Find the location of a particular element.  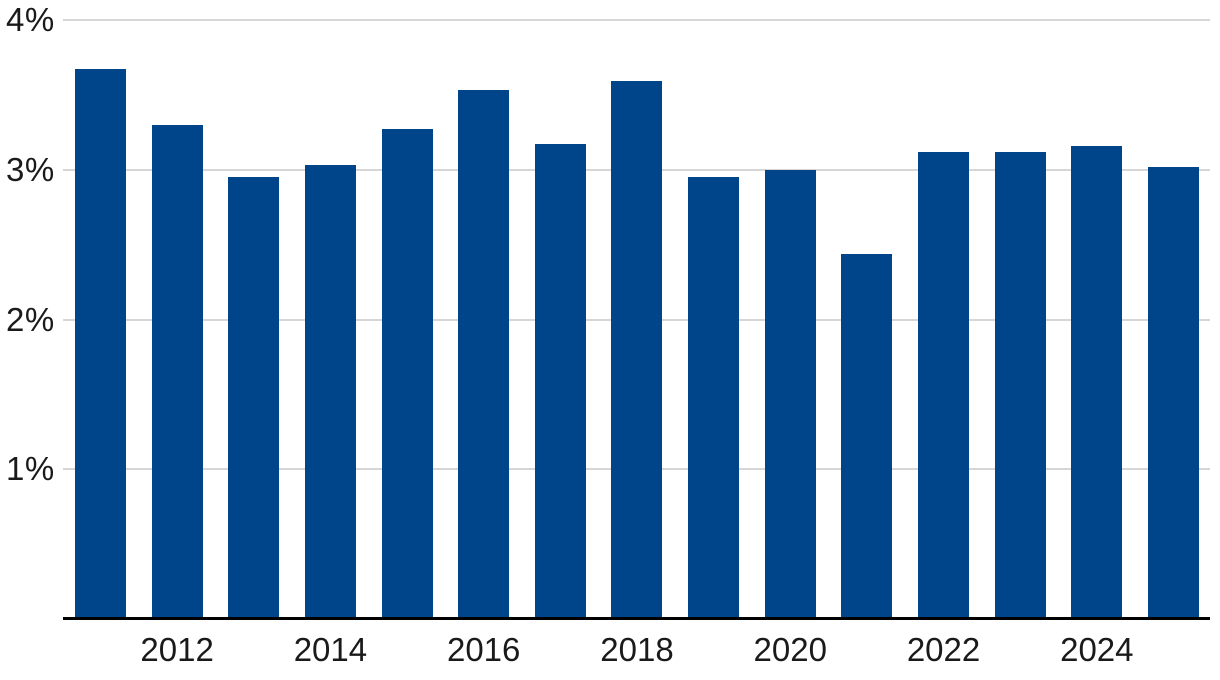

x-axis-tick-label: 2012 is located at coordinates (177, 649).